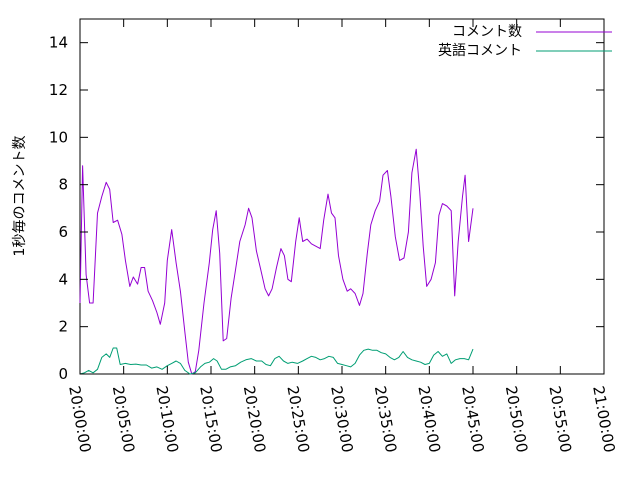 Image resolution: width=640 pixels, height=480 pixels. What do you see at coordinates (480, 50) in the screenshot?
I see `legend-label-1: 英語コメント` at bounding box center [480, 50].